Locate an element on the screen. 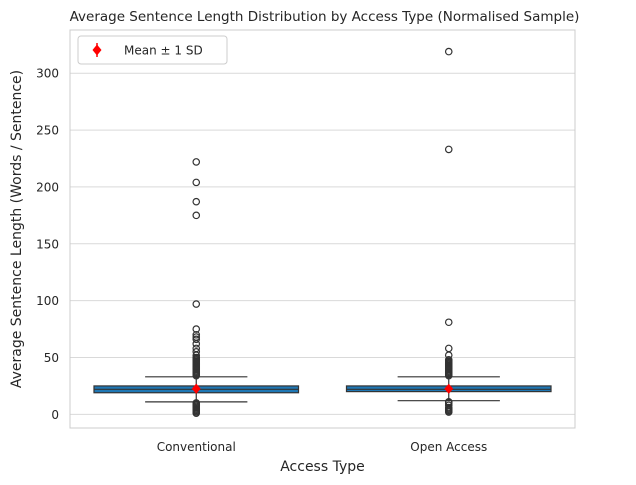 The height and width of the screenshot is (485, 636). y-tick-label: 250 is located at coordinates (47, 131).